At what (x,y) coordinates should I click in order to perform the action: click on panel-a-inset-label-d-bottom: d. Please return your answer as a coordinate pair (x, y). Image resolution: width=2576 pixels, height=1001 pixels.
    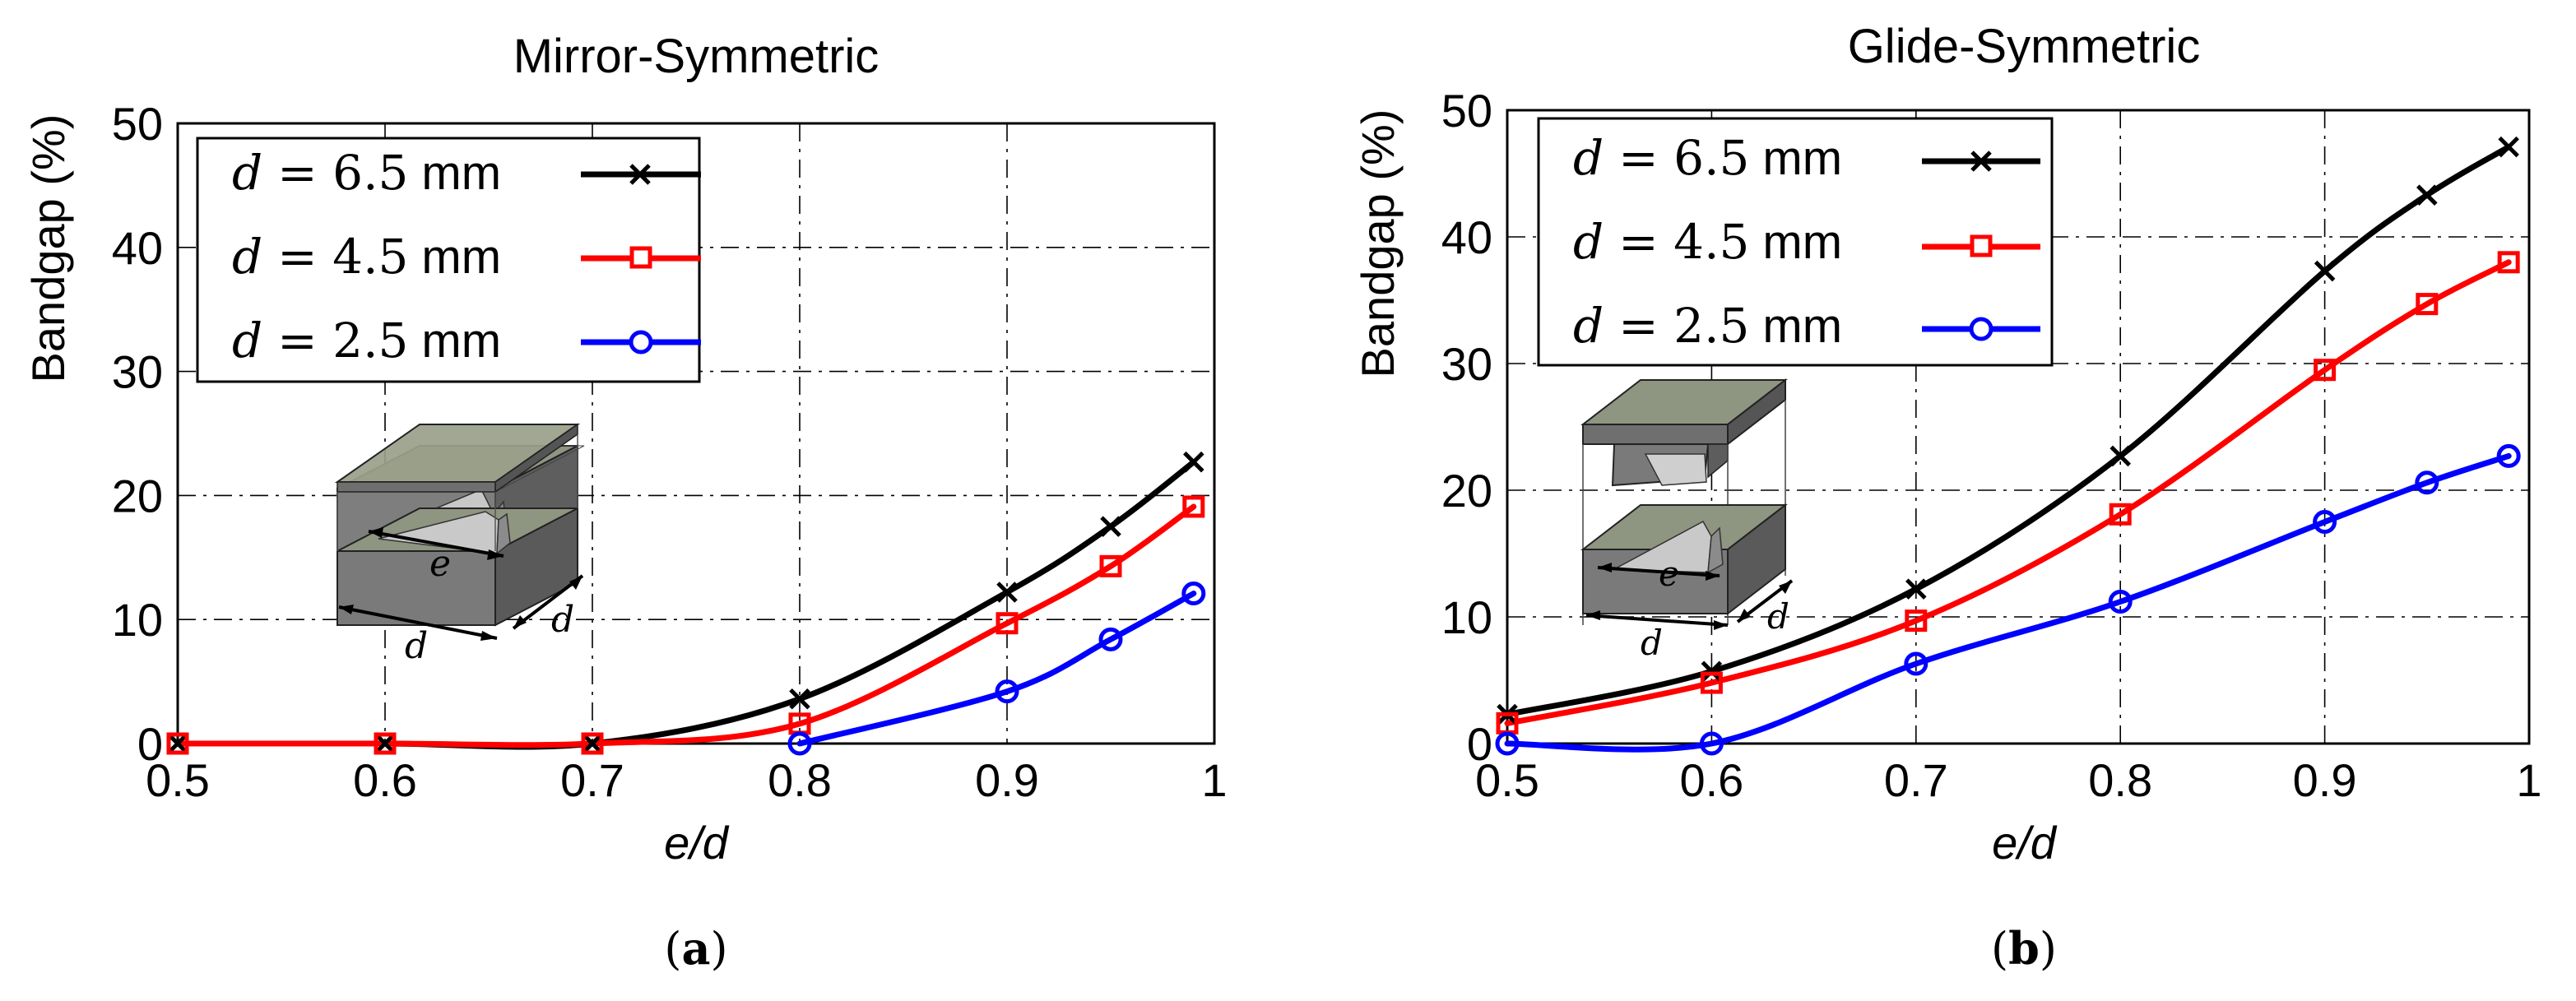
    Looking at the image, I should click on (416, 646).